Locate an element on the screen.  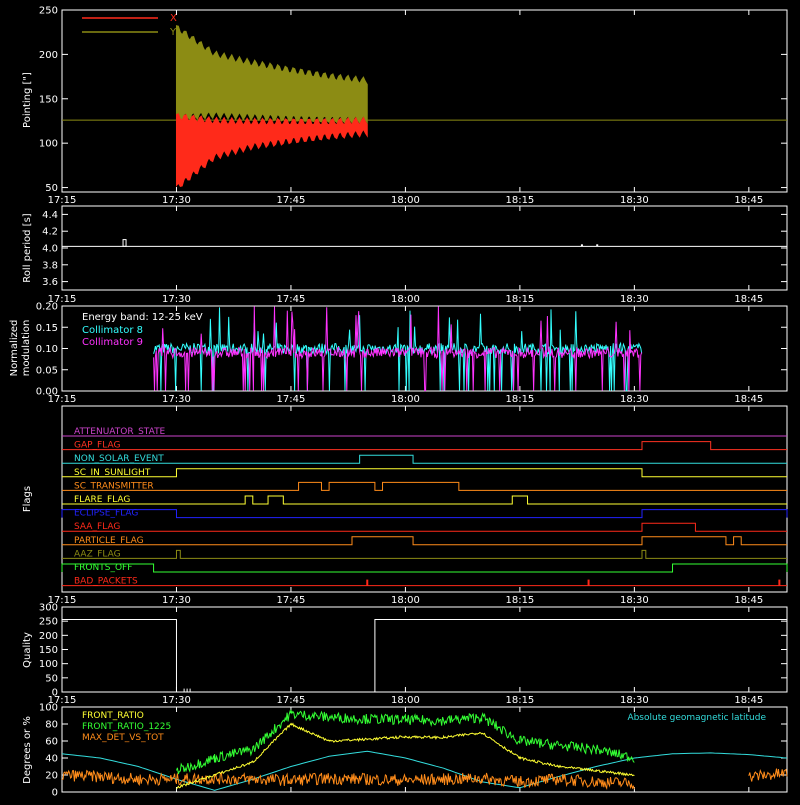
series-front-ratio-line is located at coordinates (405, 756).